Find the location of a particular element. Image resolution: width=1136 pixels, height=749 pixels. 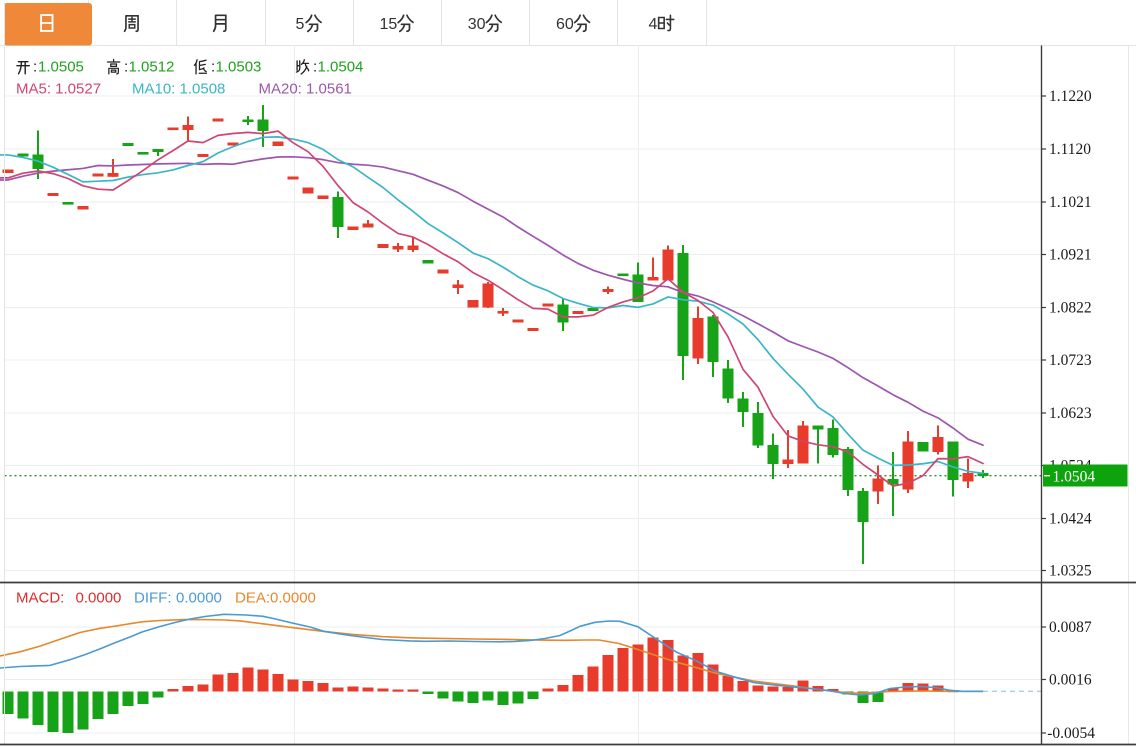

svg-text: 1.0424 is located at coordinates (1070, 519).